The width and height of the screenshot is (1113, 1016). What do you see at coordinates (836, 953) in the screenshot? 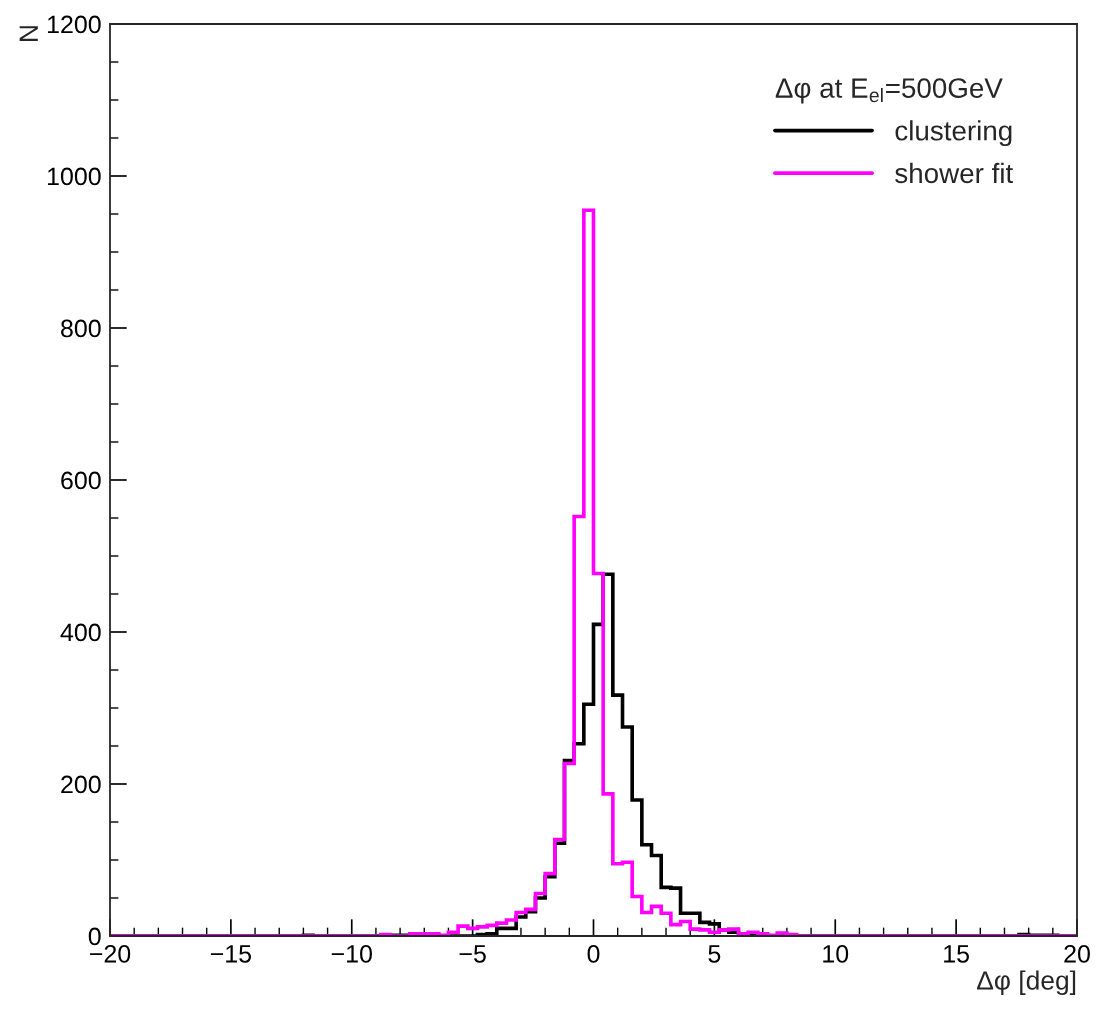
I see `x-tick-label: 10` at bounding box center [836, 953].